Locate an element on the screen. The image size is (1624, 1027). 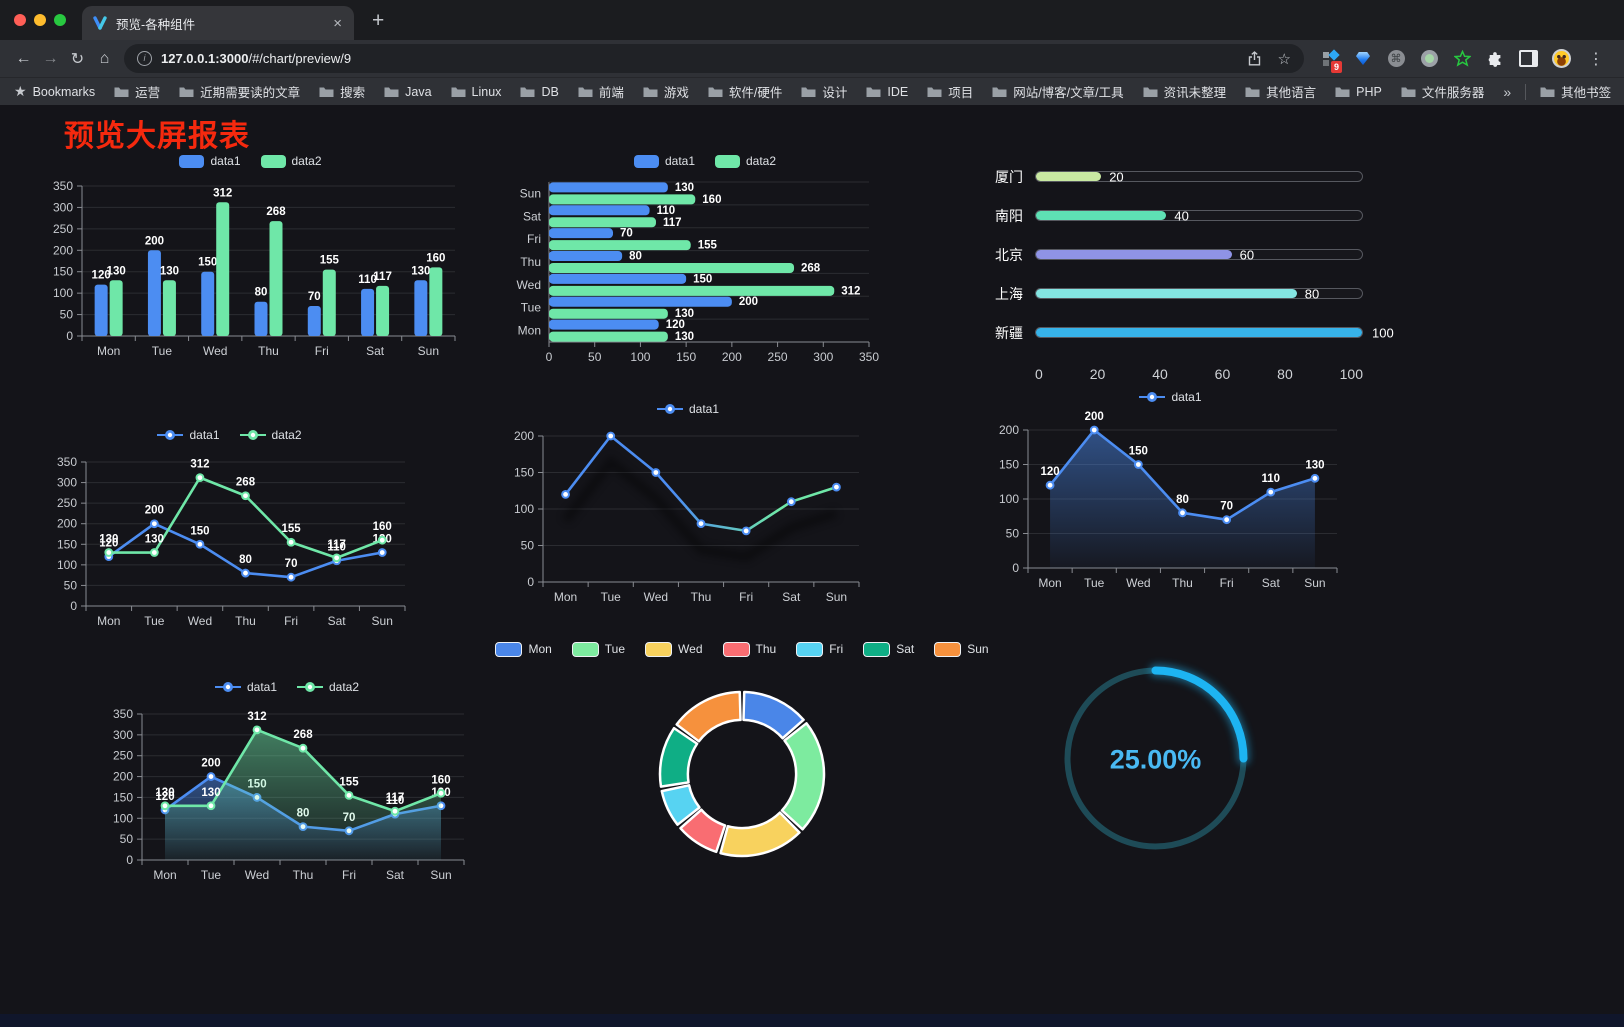
legend-label: Wed is located at coordinates (690, 649).